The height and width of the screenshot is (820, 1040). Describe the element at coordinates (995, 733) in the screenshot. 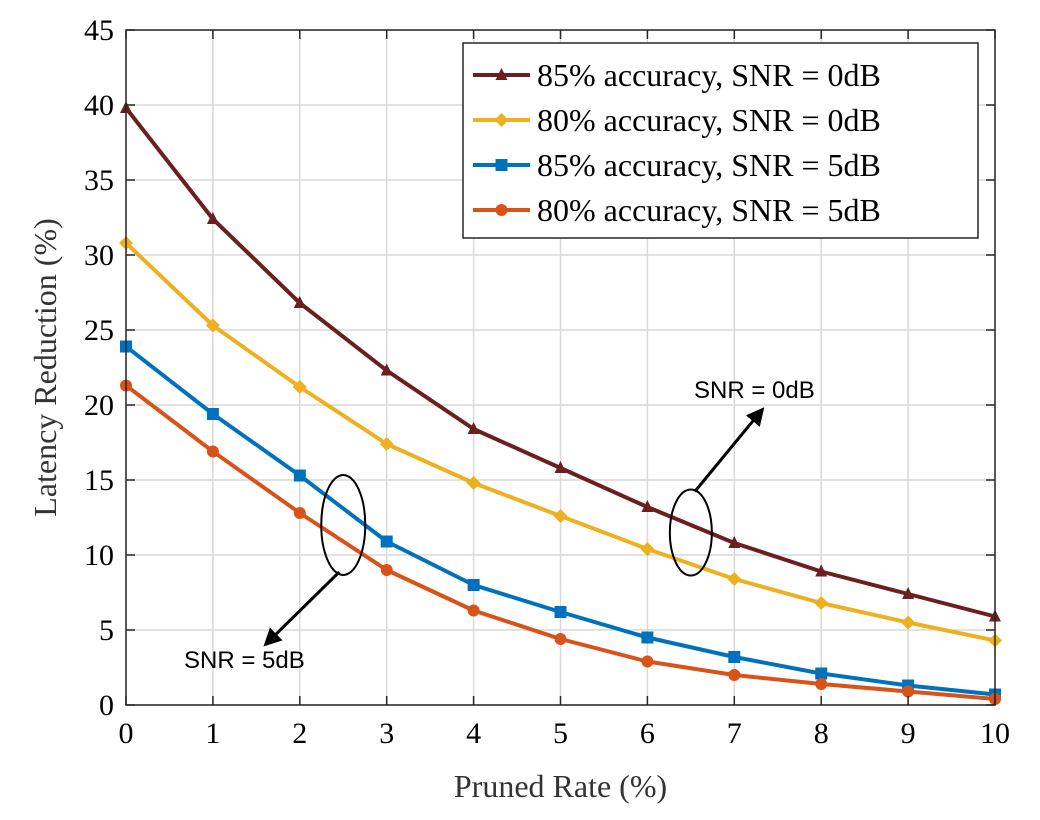

I see `x-tick-label: 10` at that location.